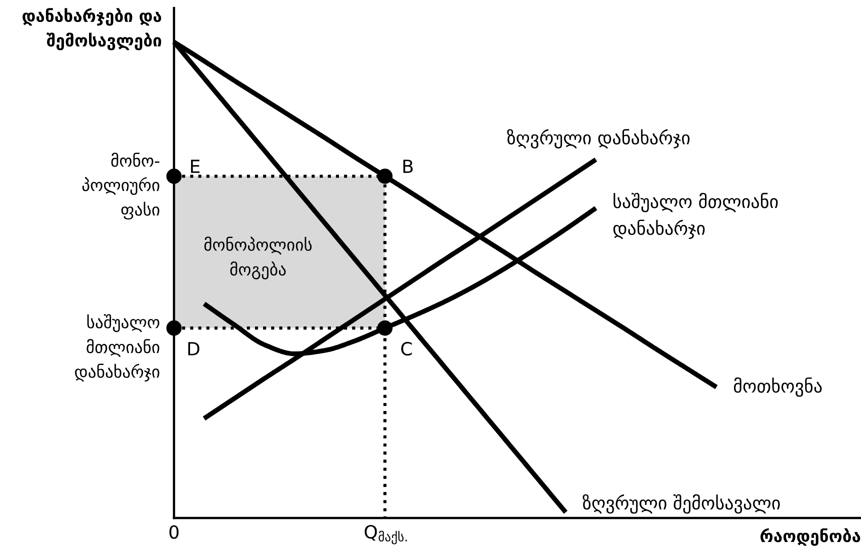 Image resolution: width=861 pixels, height=552 pixels. What do you see at coordinates (598, 138) in the screenshot?
I see `series-label: ზღვრული დანახარჯი` at bounding box center [598, 138].